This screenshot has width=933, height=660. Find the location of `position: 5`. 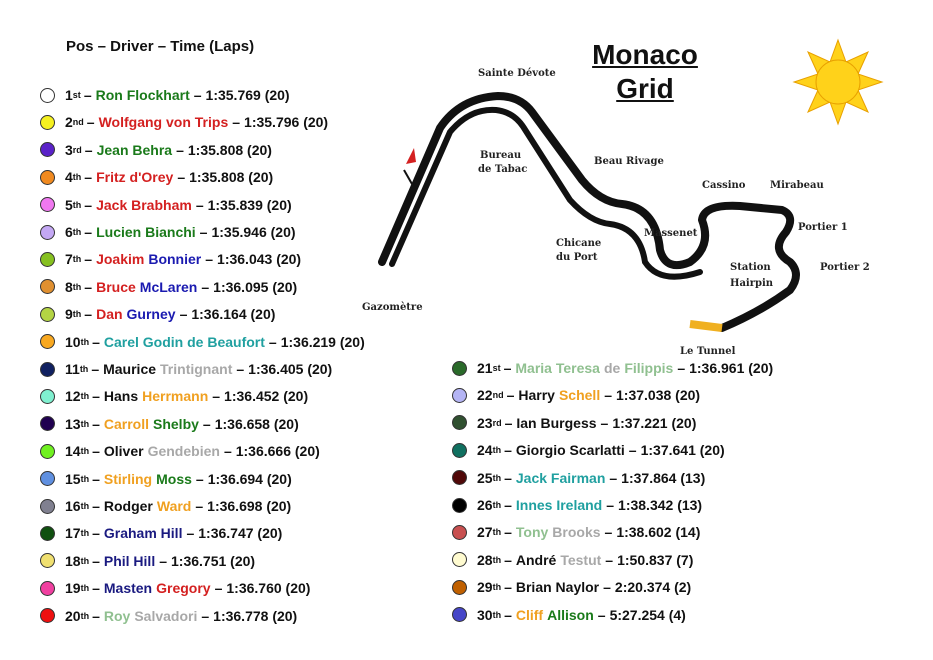

position: 5 is located at coordinates (69, 204).